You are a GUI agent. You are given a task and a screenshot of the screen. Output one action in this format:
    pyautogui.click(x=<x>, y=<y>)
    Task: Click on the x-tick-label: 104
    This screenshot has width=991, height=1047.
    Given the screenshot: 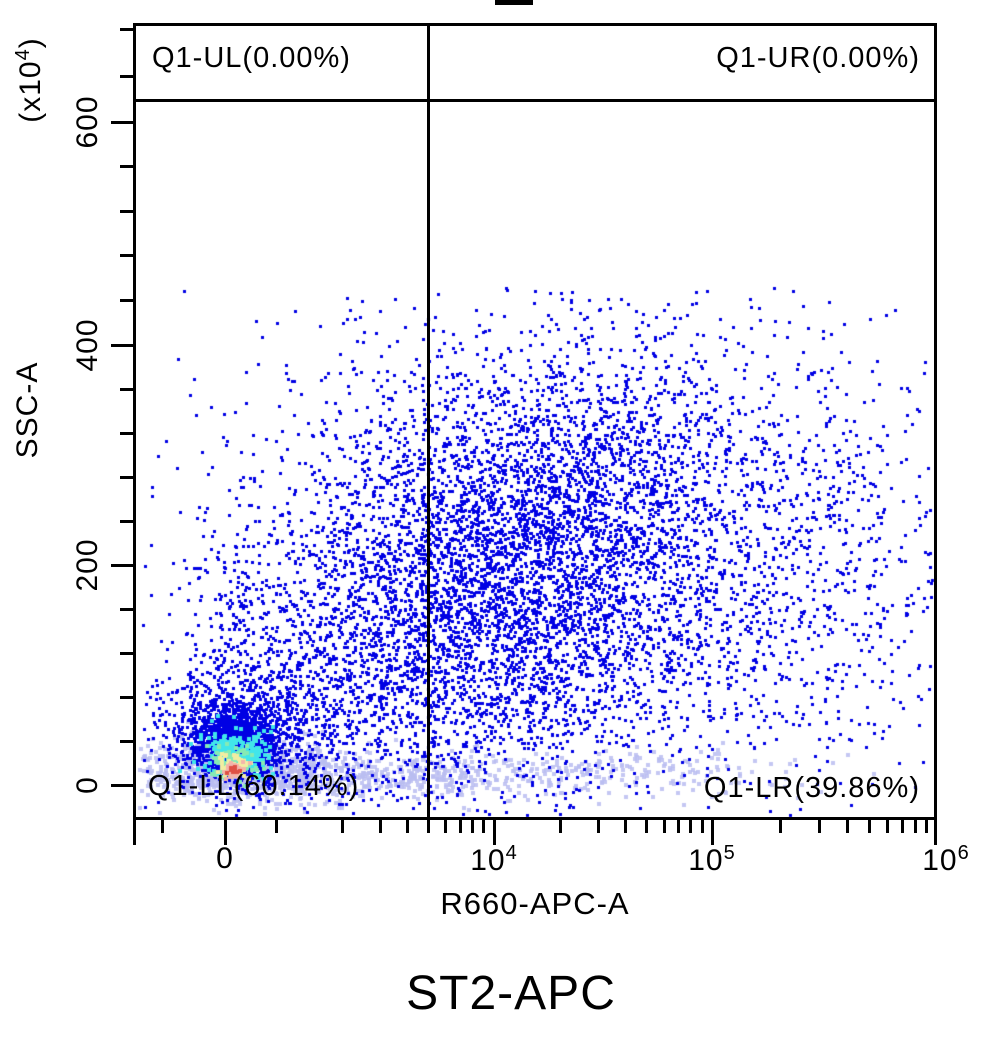 What is the action you would take?
    pyautogui.click(x=494, y=859)
    